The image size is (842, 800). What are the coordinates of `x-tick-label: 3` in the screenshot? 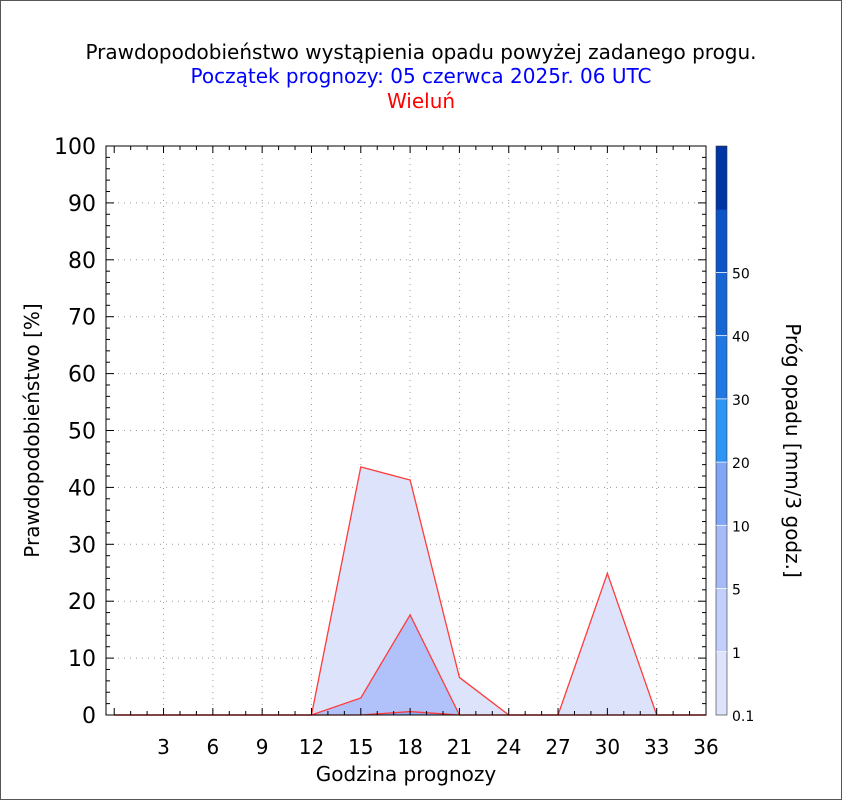 It's located at (163, 747).